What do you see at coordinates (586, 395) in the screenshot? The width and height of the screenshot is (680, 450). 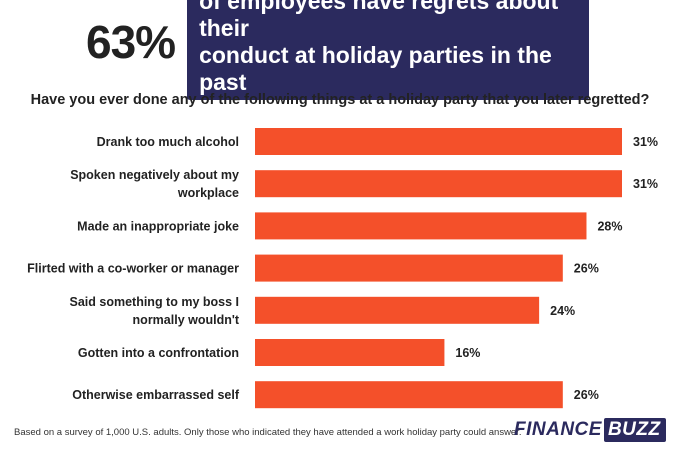 I see `value-label-6: 26%` at bounding box center [586, 395].